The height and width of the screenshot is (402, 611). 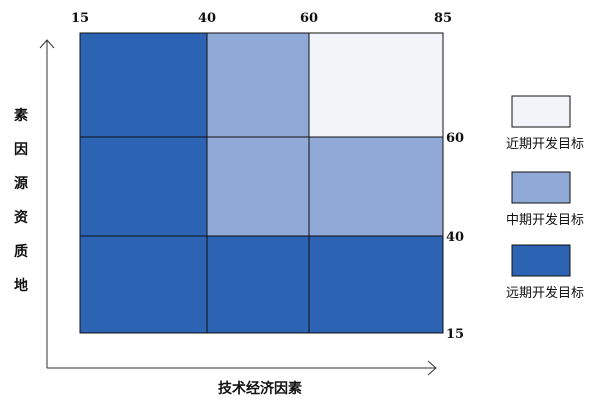 What do you see at coordinates (309, 18) in the screenshot?
I see `x-tick-label: 60` at bounding box center [309, 18].